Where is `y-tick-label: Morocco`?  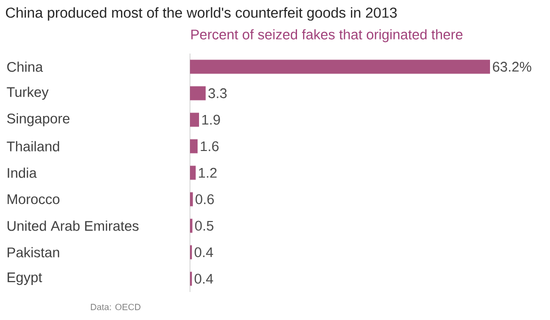 y-tick-label: Morocco is located at coordinates (34, 199).